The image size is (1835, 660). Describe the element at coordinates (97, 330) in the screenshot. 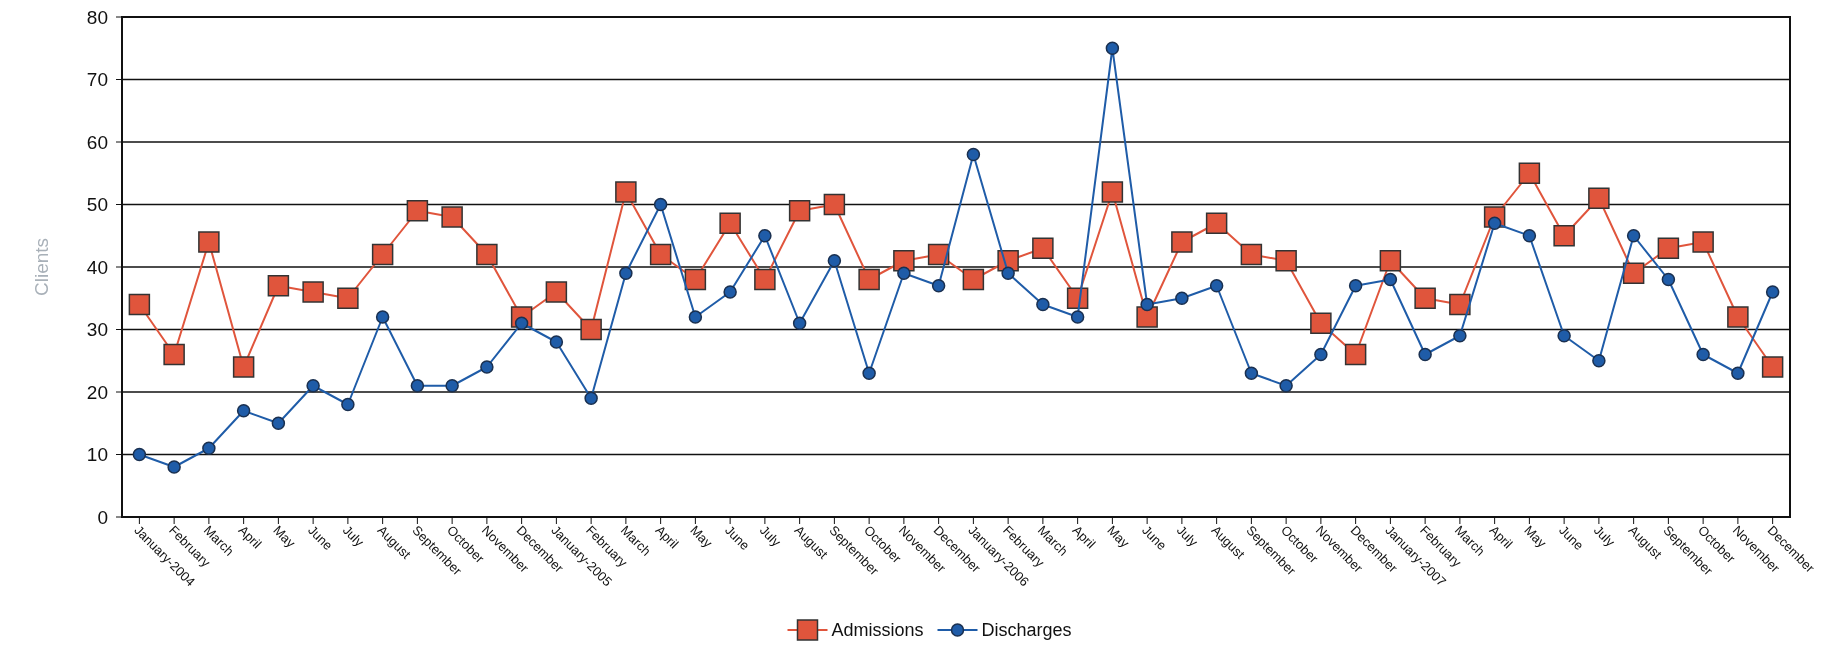

I see `y-tick-label: 30` at that location.